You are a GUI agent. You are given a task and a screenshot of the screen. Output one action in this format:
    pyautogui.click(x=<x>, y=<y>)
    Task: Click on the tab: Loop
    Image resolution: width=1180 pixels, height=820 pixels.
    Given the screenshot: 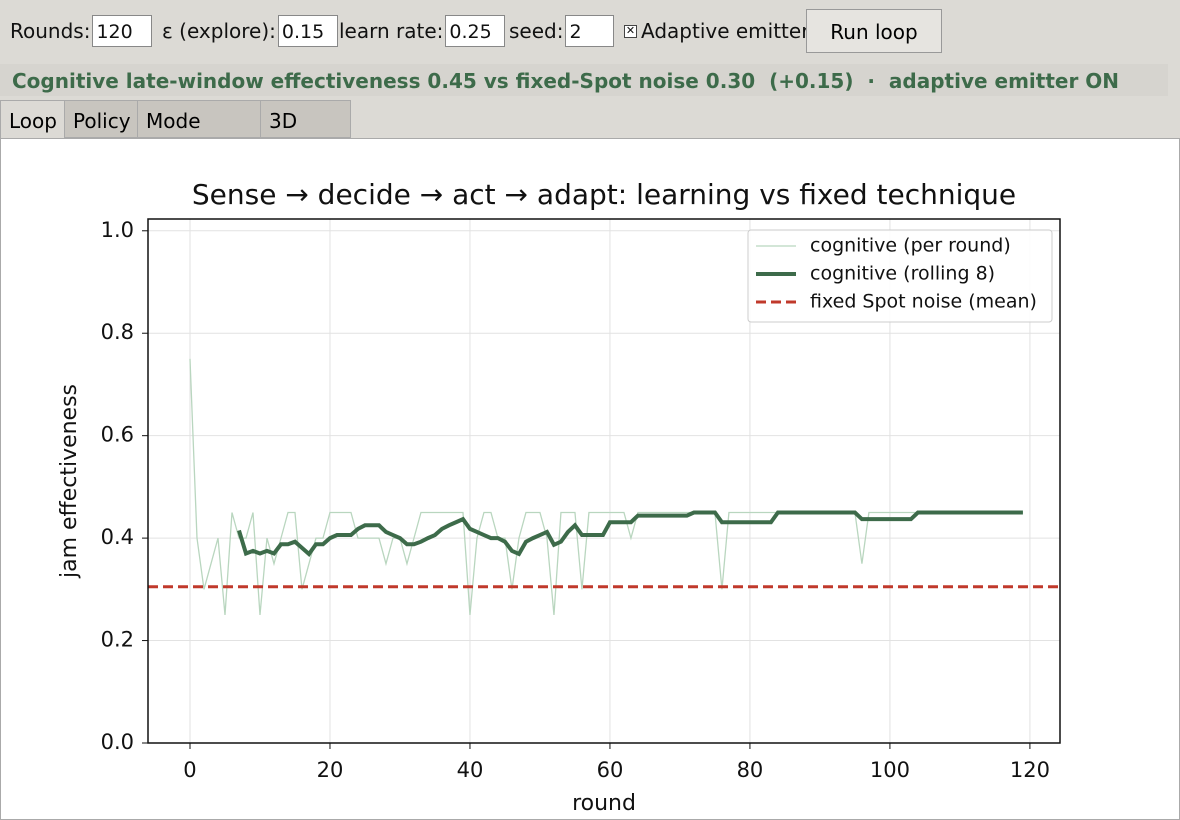 What is the action you would take?
    pyautogui.click(x=32, y=119)
    